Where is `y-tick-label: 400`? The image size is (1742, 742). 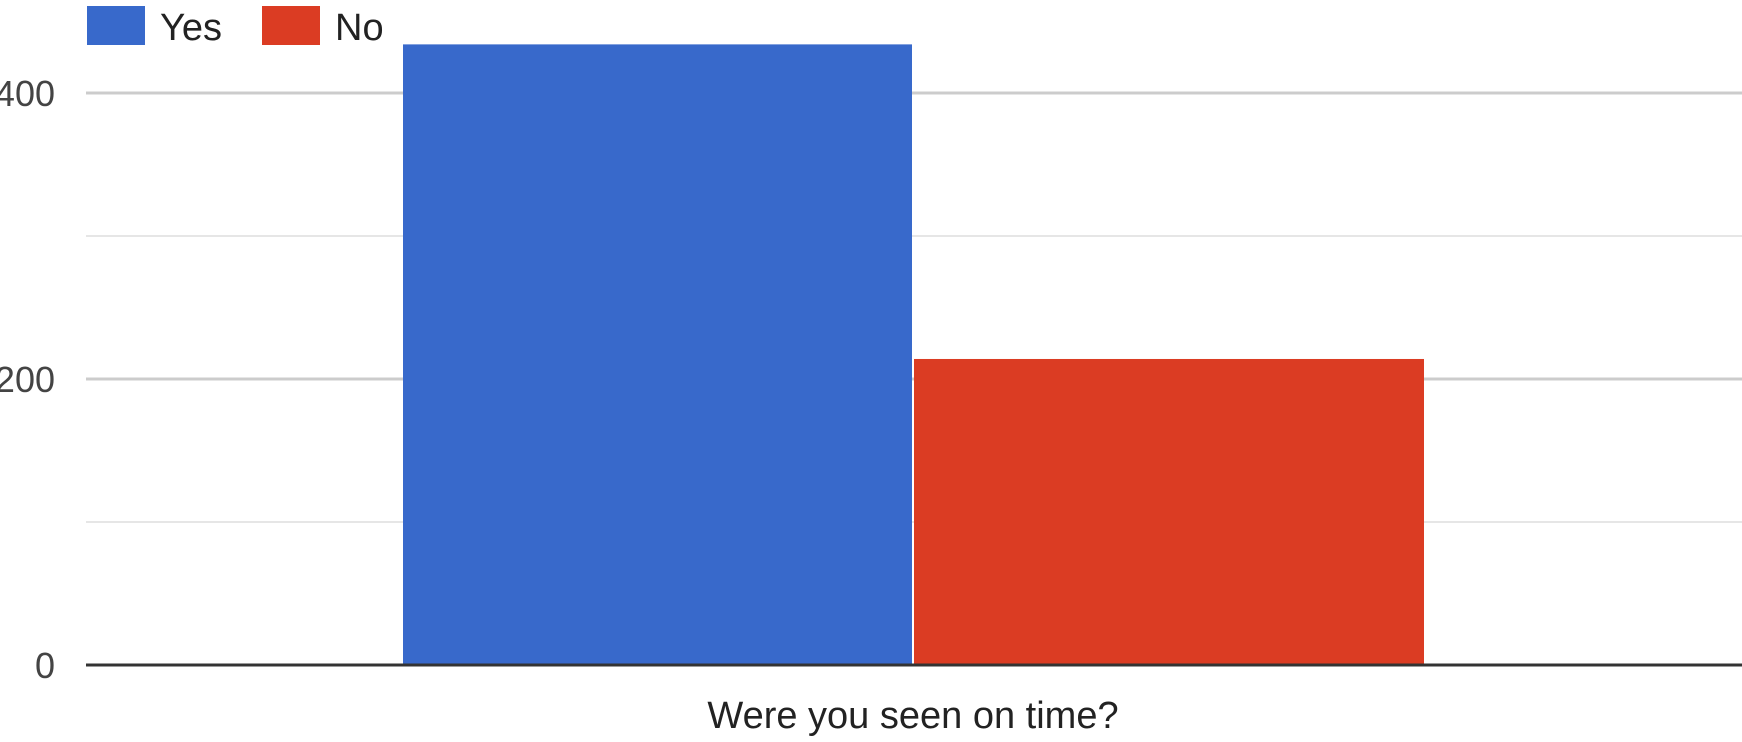 y-tick-label: 400 is located at coordinates (27, 93).